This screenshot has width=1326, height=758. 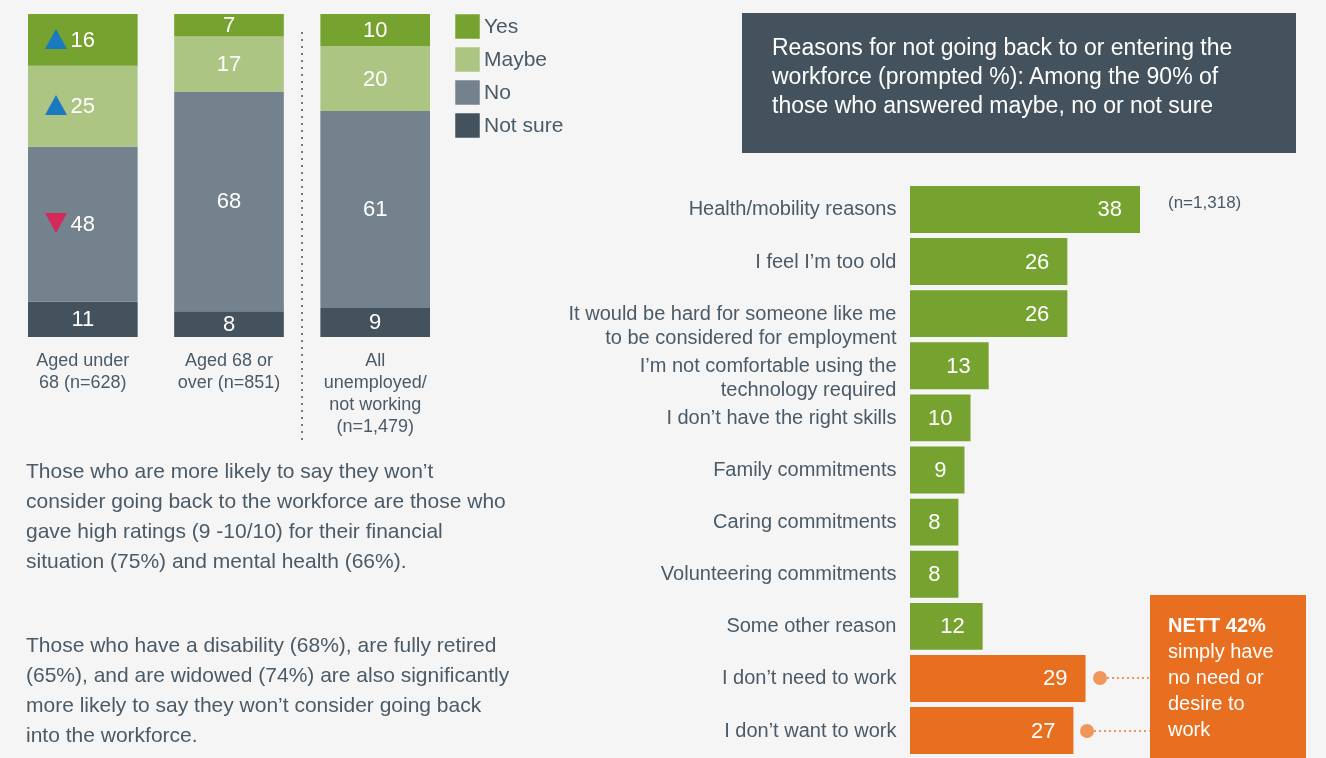 What do you see at coordinates (1221, 690) in the screenshot?
I see `text: simply have no need or desire to work` at bounding box center [1221, 690].